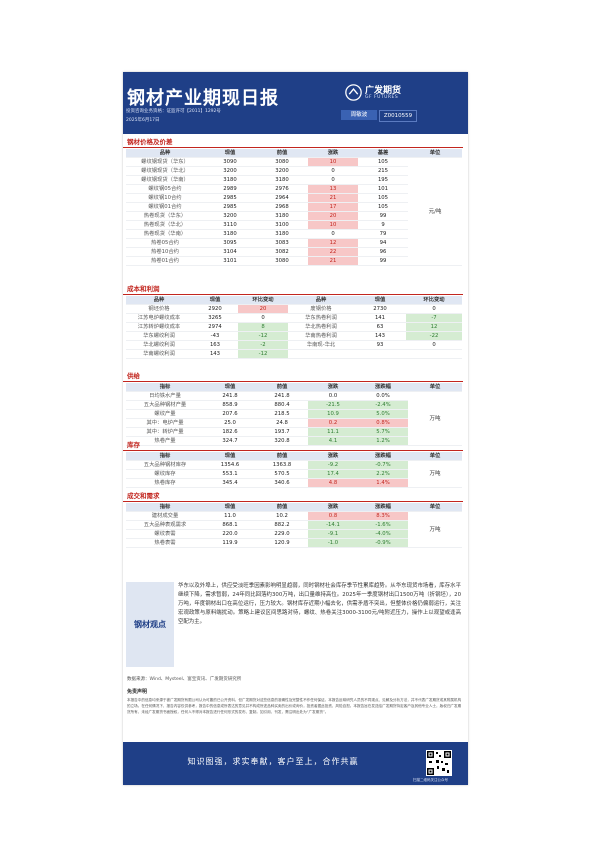 Image resolution: width=595 pixels, height=842 pixels. I want to click on current-value: 25.0, so click(230, 423).